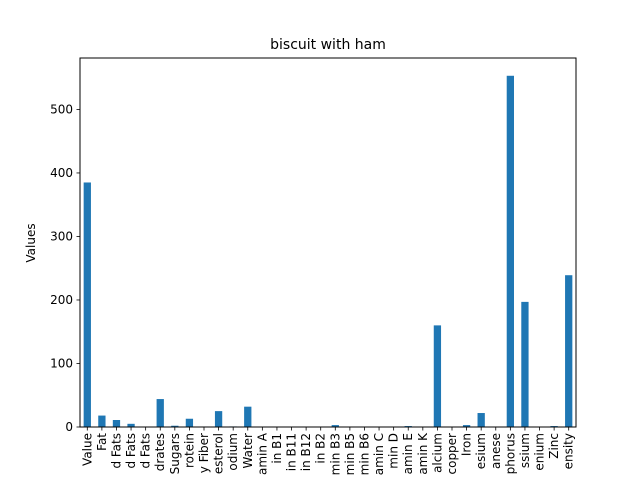 This screenshot has height=484, width=640. Describe the element at coordinates (292, 452) in the screenshot. I see `x-tick-label: in B11` at that location.